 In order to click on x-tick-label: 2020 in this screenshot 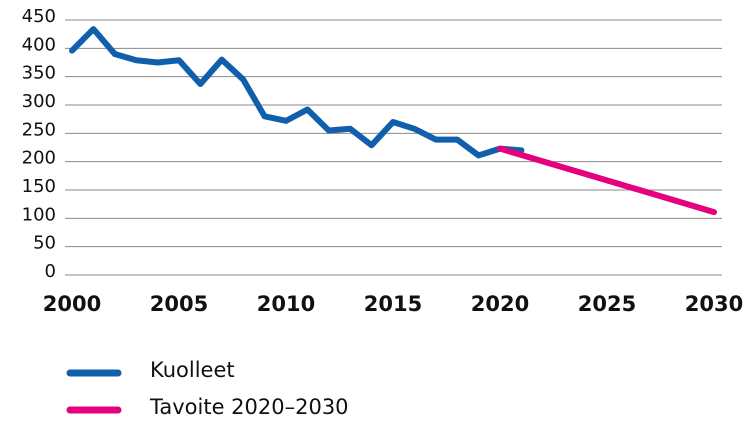, I will do `click(500, 304)`.